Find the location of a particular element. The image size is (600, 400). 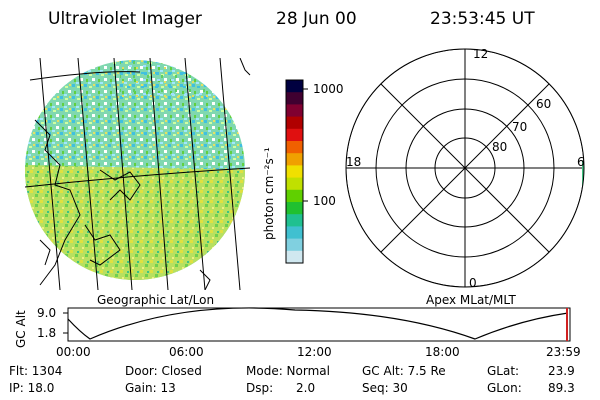

intensity-colorbar is located at coordinates (294, 171).